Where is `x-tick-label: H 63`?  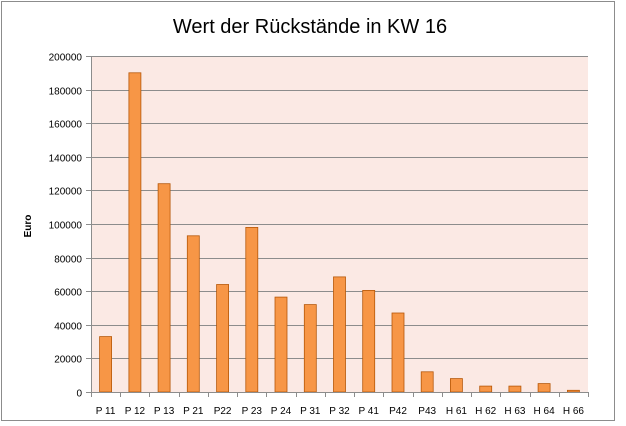 x-tick-label: H 63 is located at coordinates (515, 411).